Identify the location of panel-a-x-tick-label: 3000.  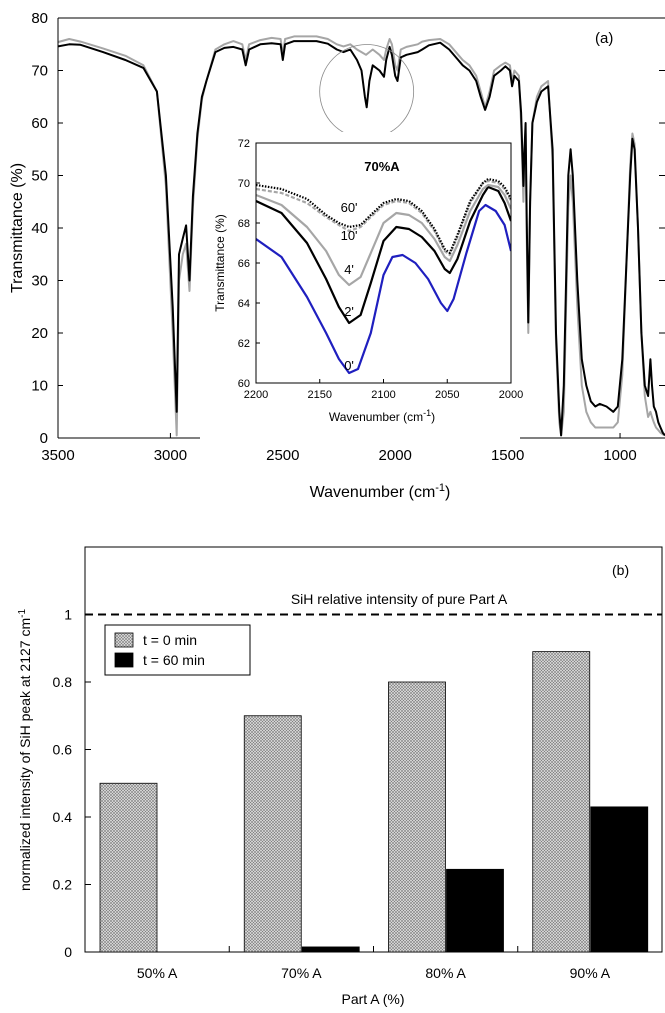
(170, 455).